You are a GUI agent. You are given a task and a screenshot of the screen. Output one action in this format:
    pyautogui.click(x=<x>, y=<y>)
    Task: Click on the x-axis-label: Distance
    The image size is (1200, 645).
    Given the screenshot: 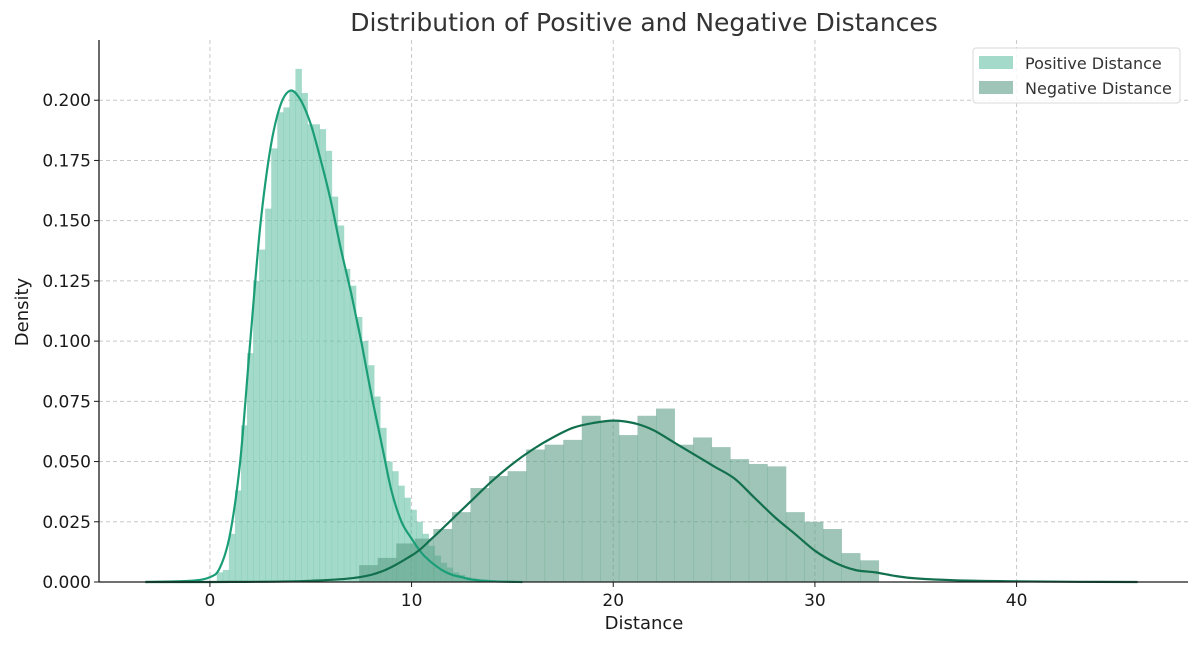 What is the action you would take?
    pyautogui.click(x=644, y=623)
    